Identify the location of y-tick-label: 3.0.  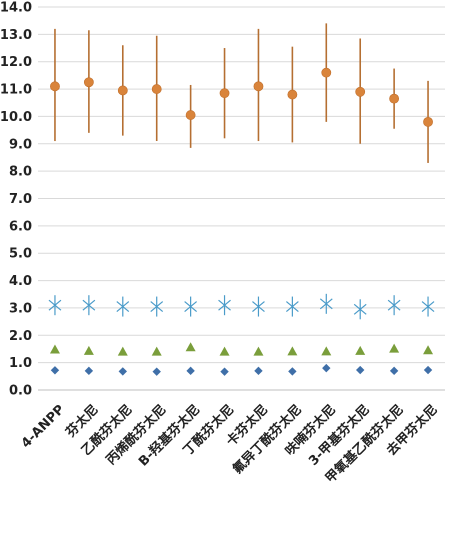
(20, 308).